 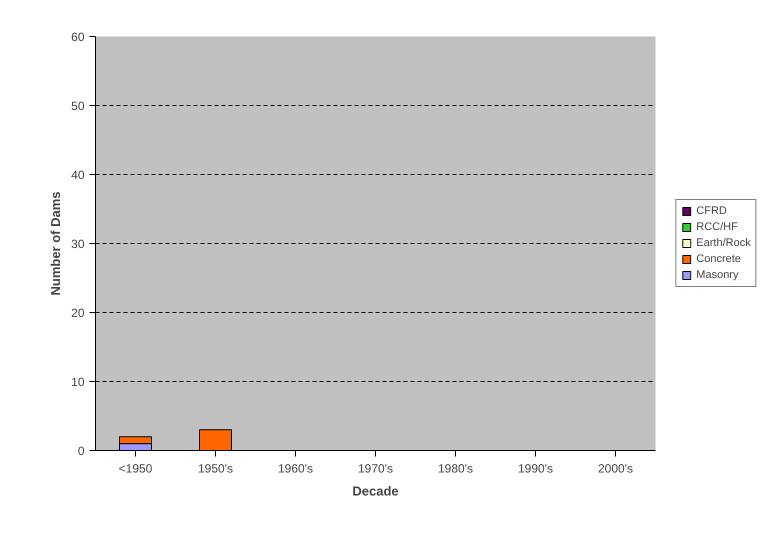 I want to click on legend-label: Masonry, so click(x=717, y=275).